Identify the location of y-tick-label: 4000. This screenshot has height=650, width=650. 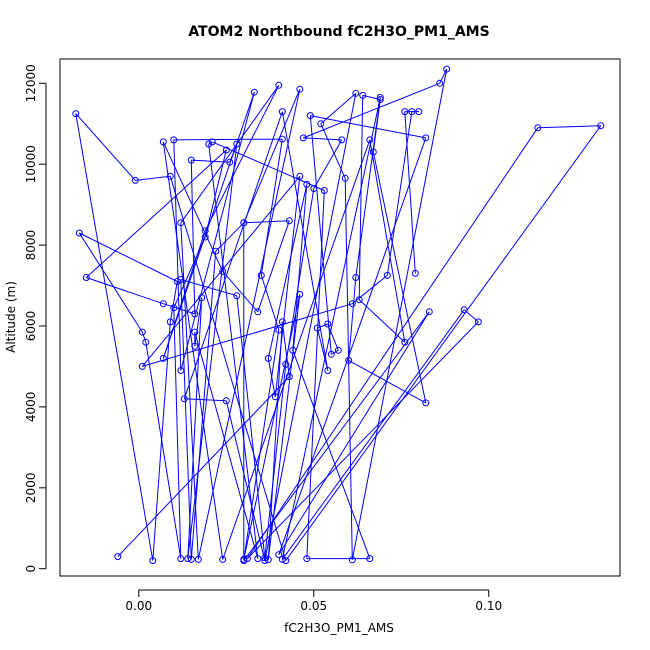
(31, 407).